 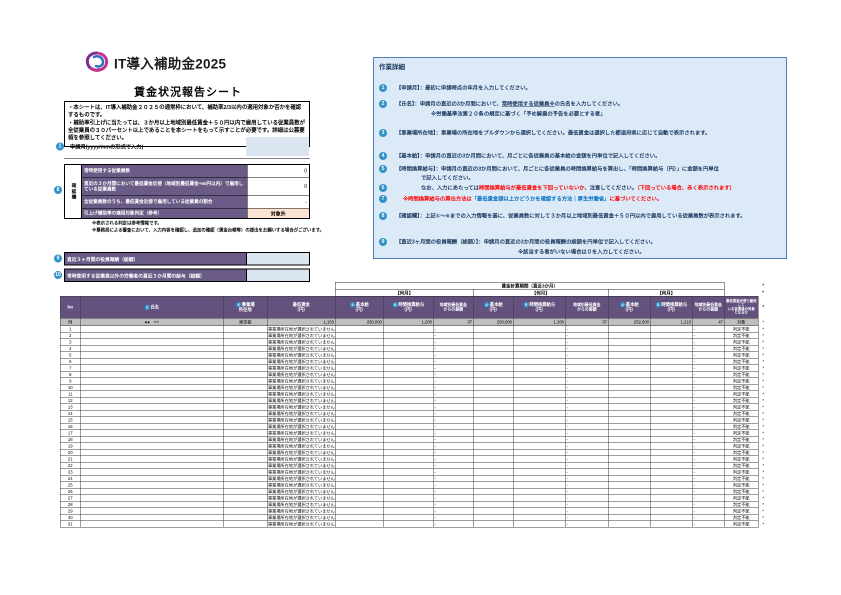 I want to click on instruction-text: で記入してください。, so click(x=447, y=178).